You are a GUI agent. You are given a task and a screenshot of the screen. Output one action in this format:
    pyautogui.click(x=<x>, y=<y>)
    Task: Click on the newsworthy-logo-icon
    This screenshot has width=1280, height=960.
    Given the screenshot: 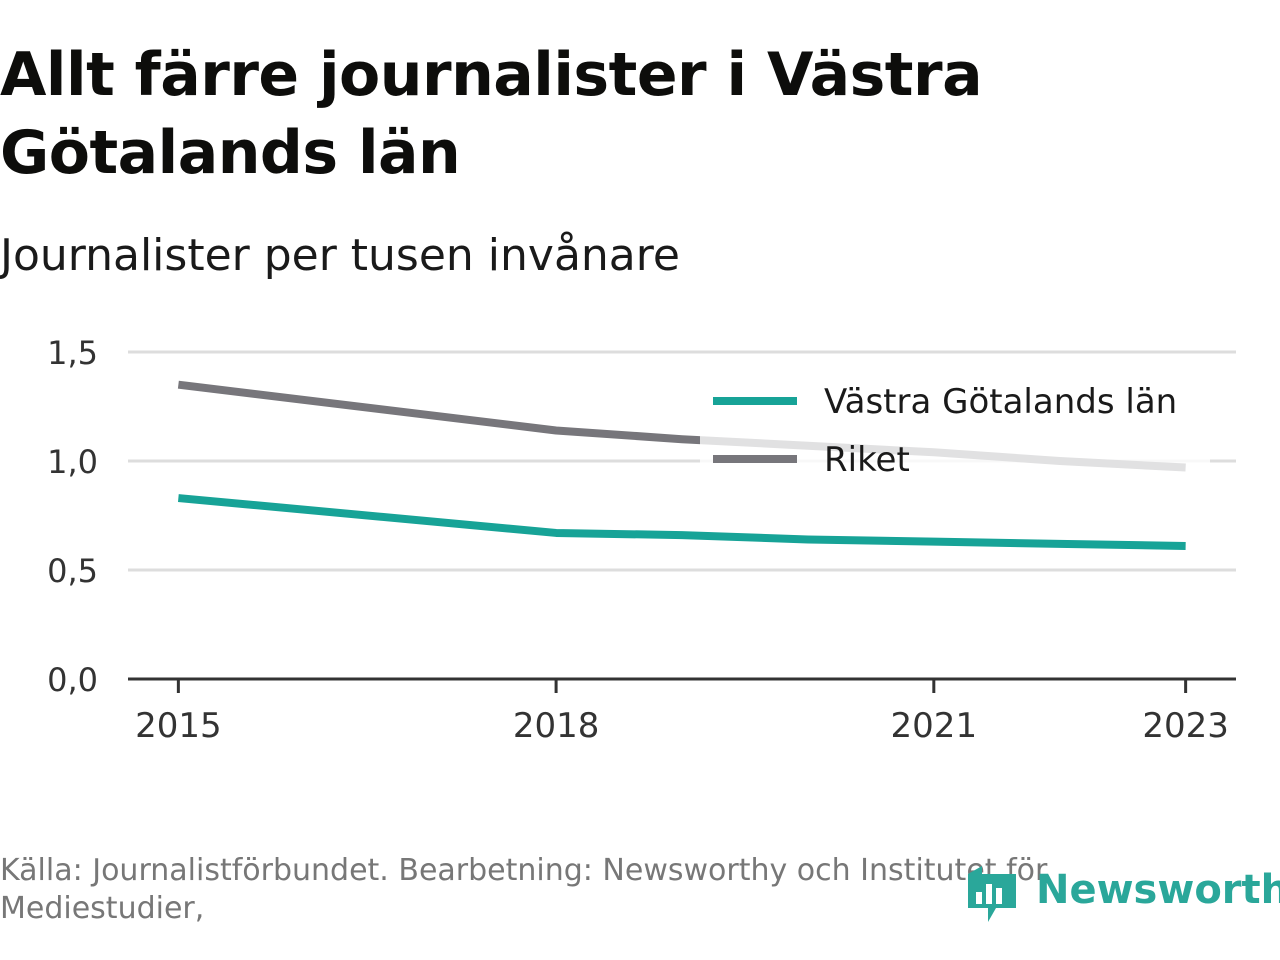 What is the action you would take?
    pyautogui.click(x=992, y=894)
    